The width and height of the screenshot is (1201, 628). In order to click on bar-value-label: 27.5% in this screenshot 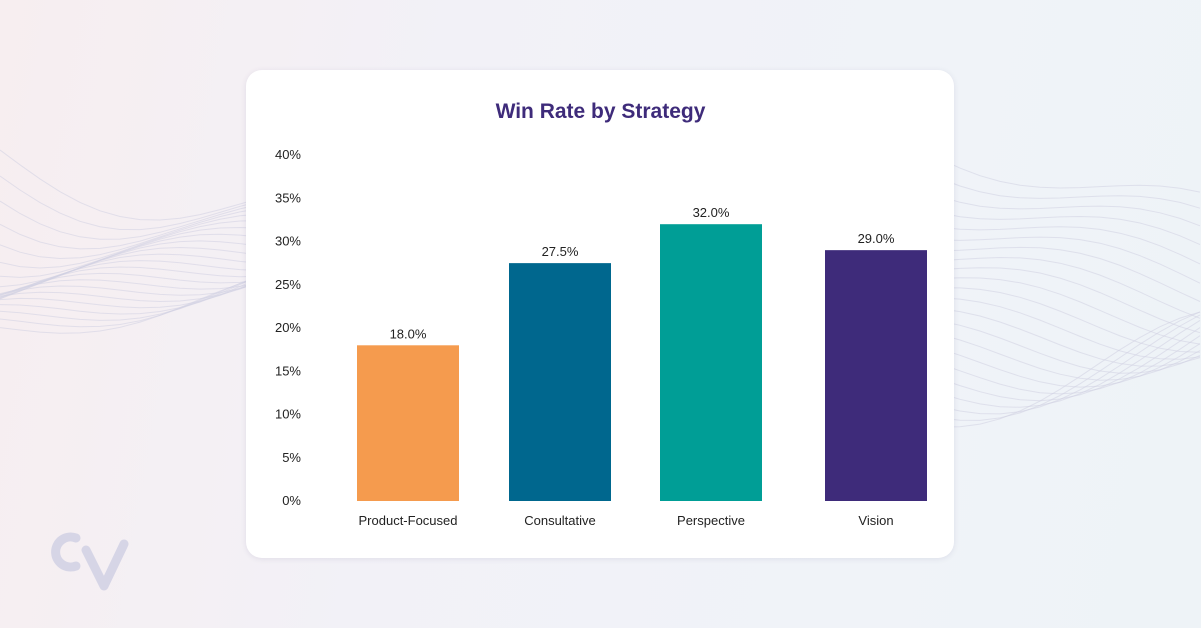, I will do `click(560, 251)`.